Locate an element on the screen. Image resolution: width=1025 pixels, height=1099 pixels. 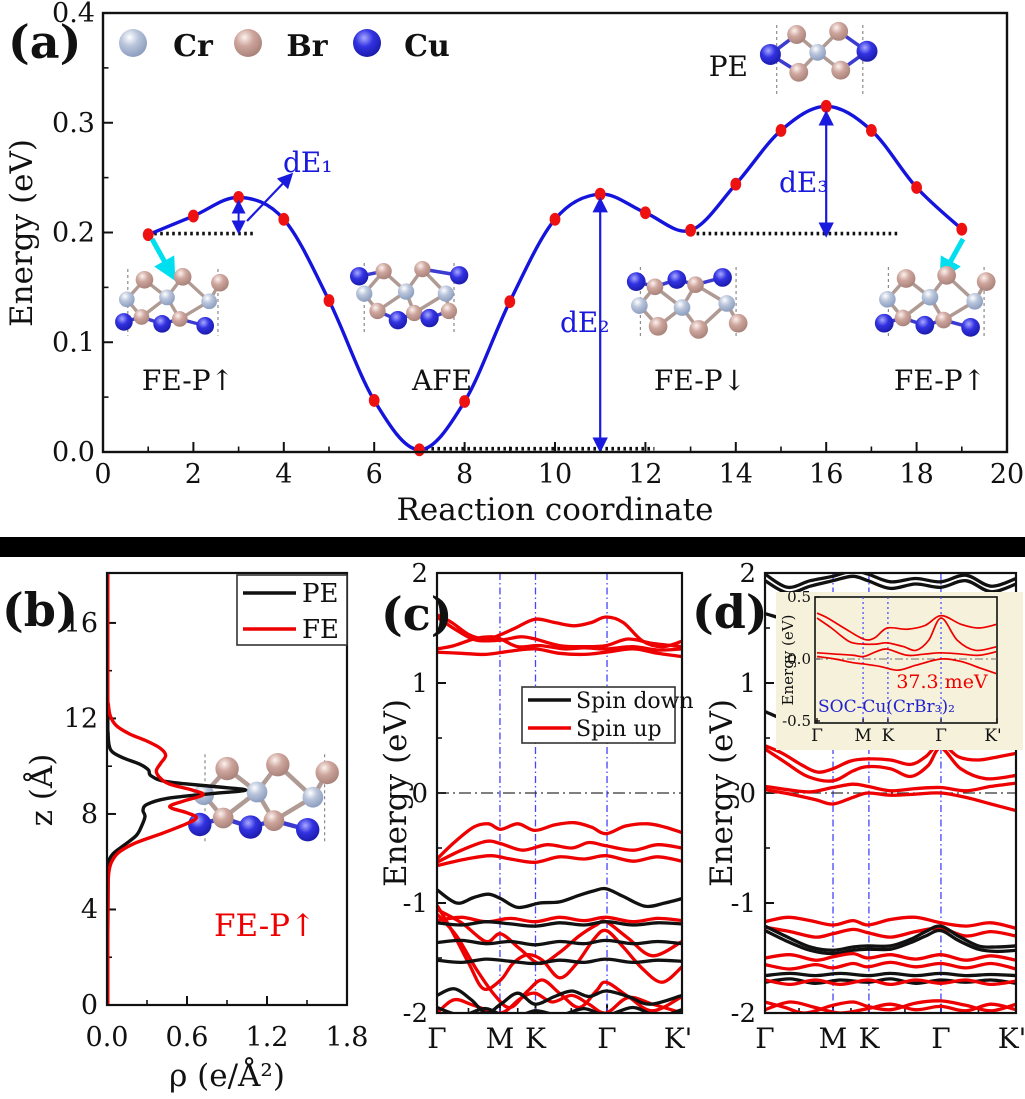
legend-sphere-br is located at coordinates (248, 43).